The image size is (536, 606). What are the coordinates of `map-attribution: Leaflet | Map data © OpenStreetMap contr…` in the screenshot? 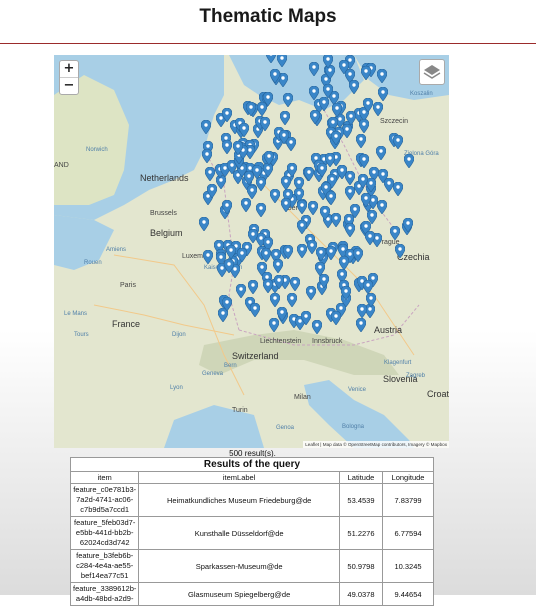 It's located at (376, 444).